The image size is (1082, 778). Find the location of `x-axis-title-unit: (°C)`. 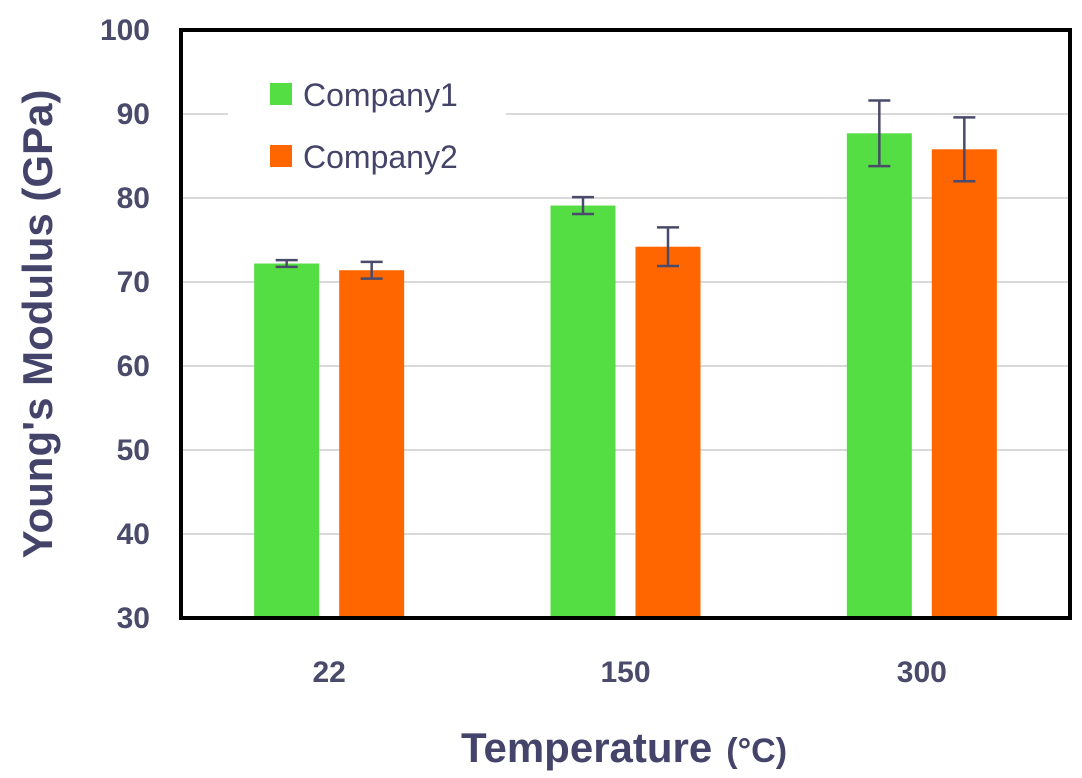

x-axis-title-unit: (°C) is located at coordinates (756, 751).